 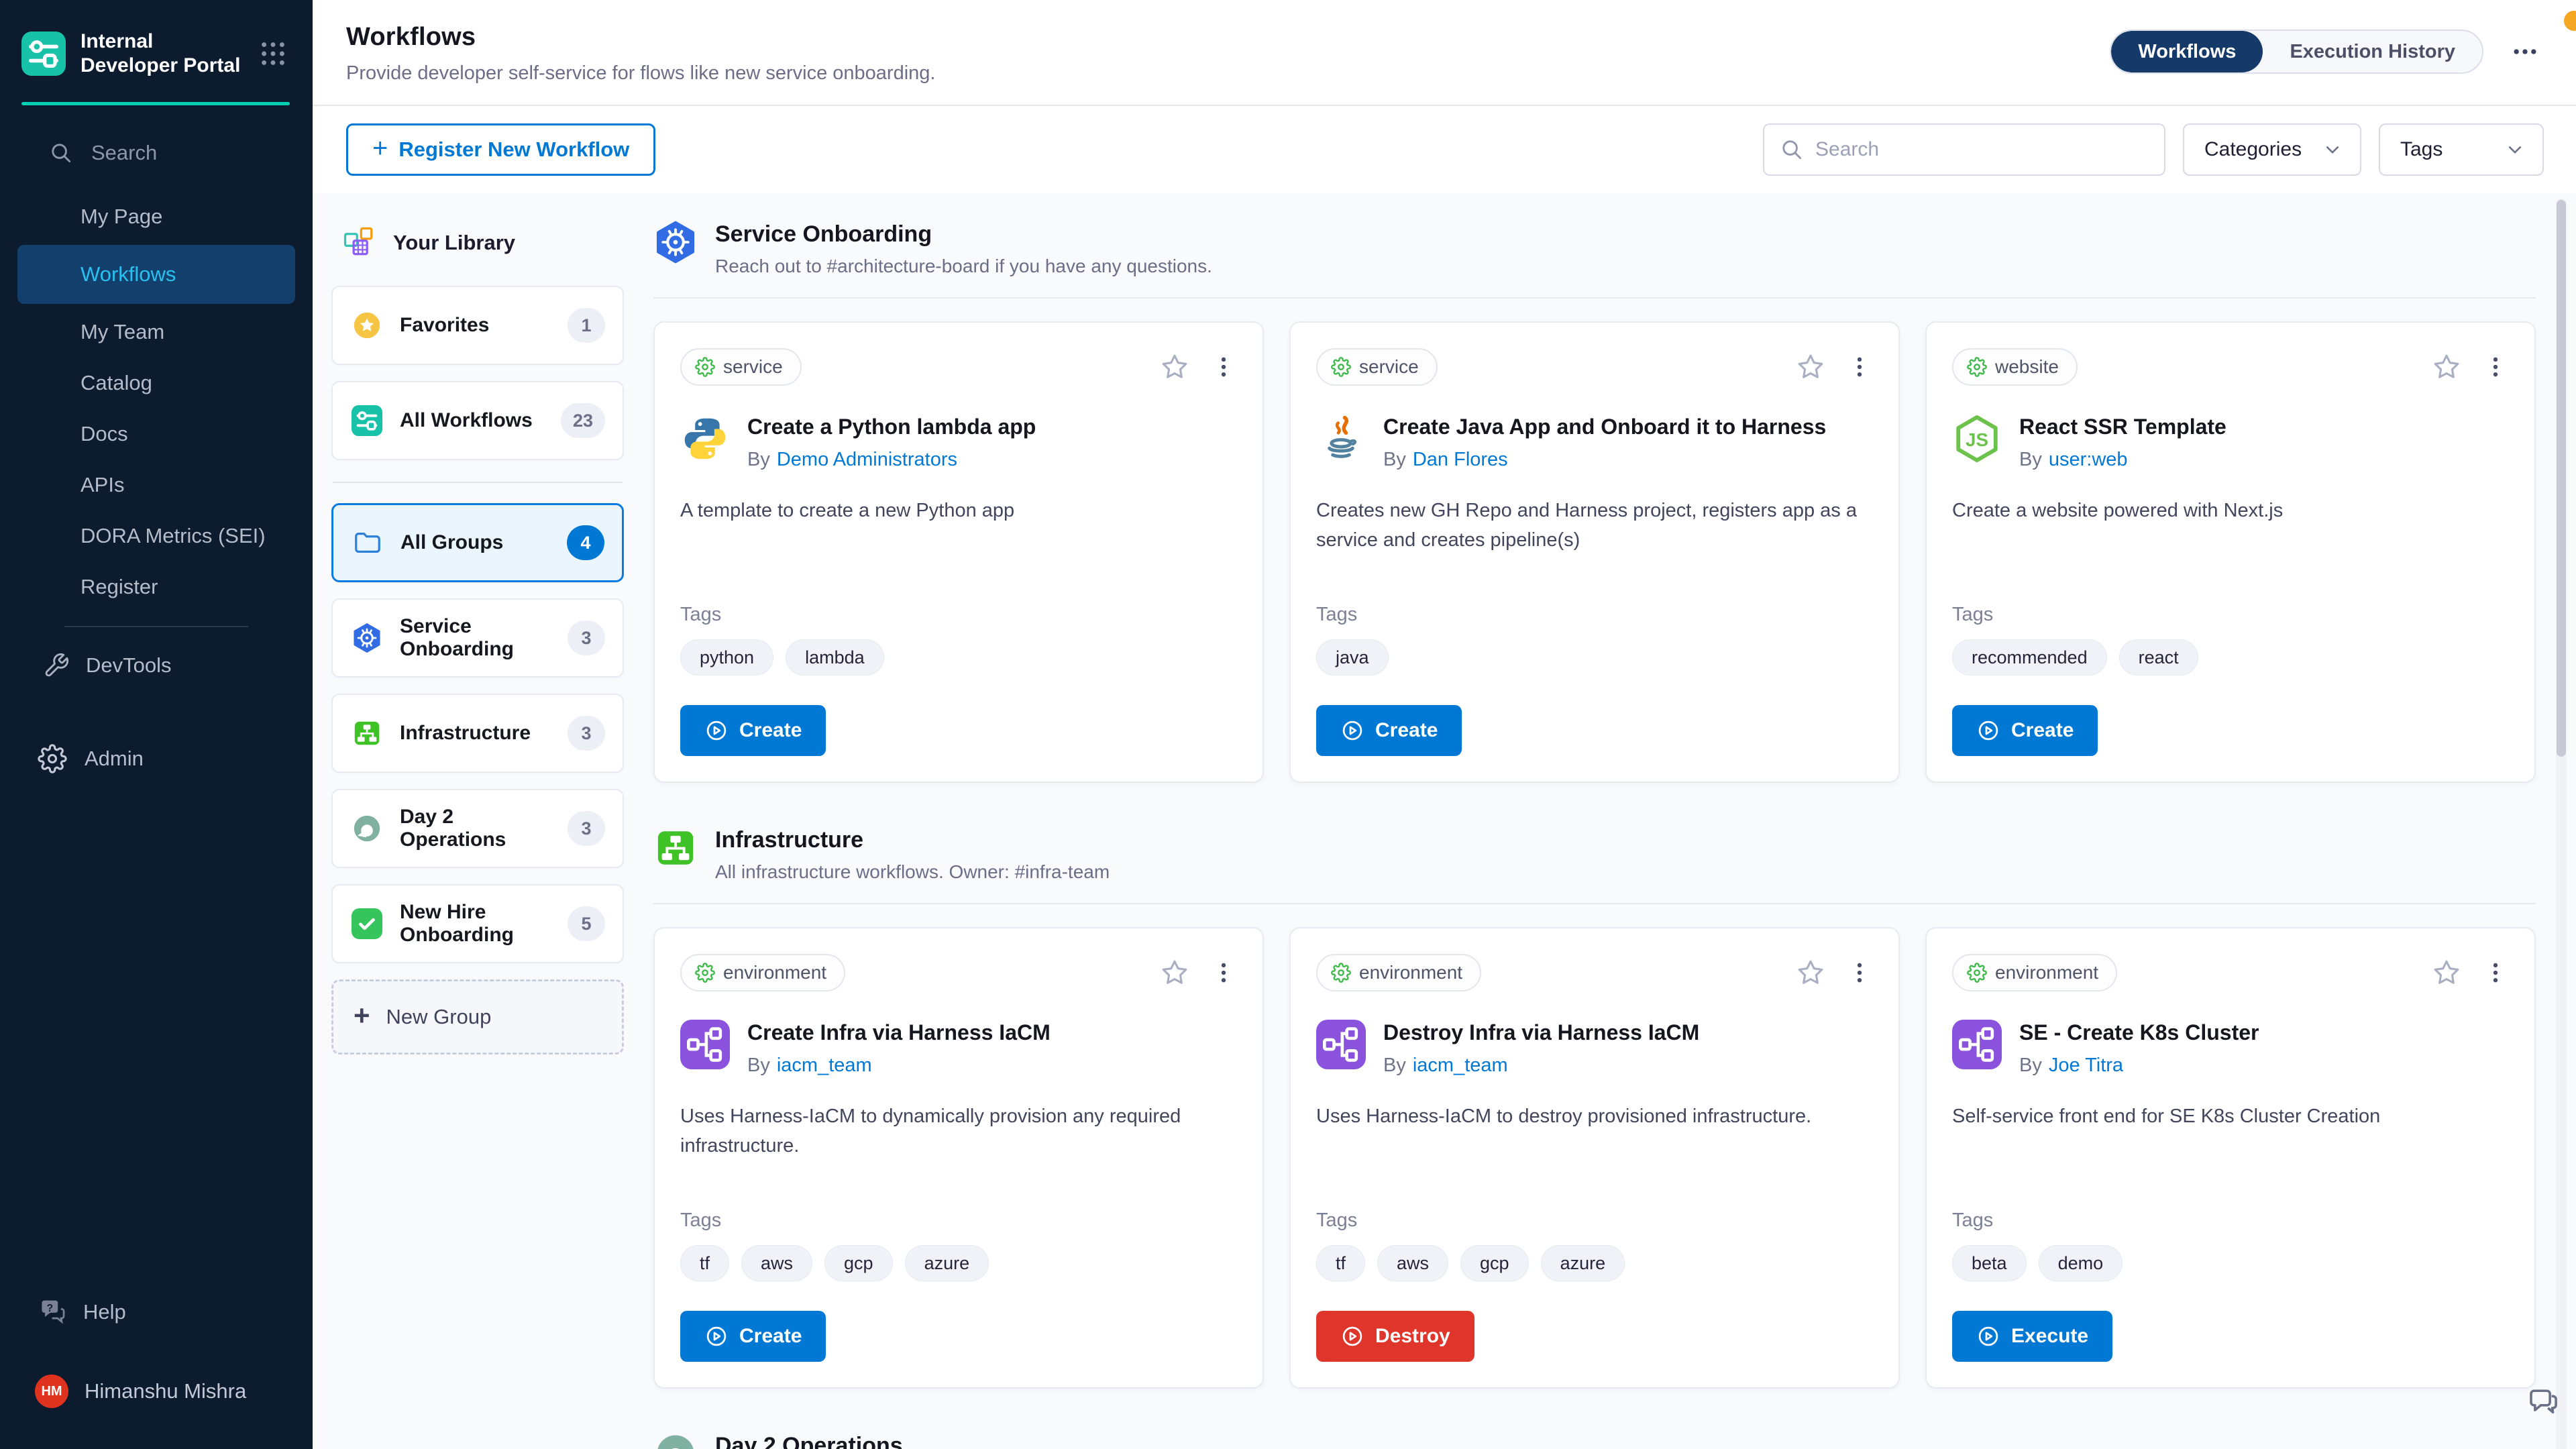 What do you see at coordinates (2543, 1401) in the screenshot?
I see `chat-widget-icon` at bounding box center [2543, 1401].